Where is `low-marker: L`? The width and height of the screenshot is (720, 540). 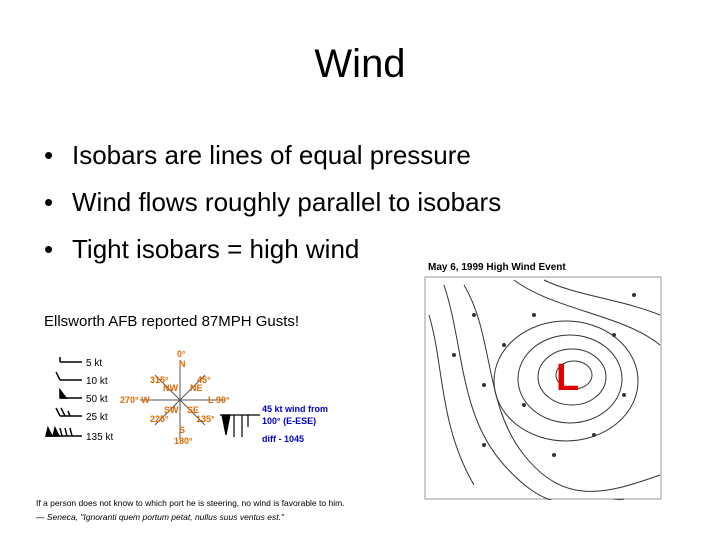 low-marker: L is located at coordinates (567, 378).